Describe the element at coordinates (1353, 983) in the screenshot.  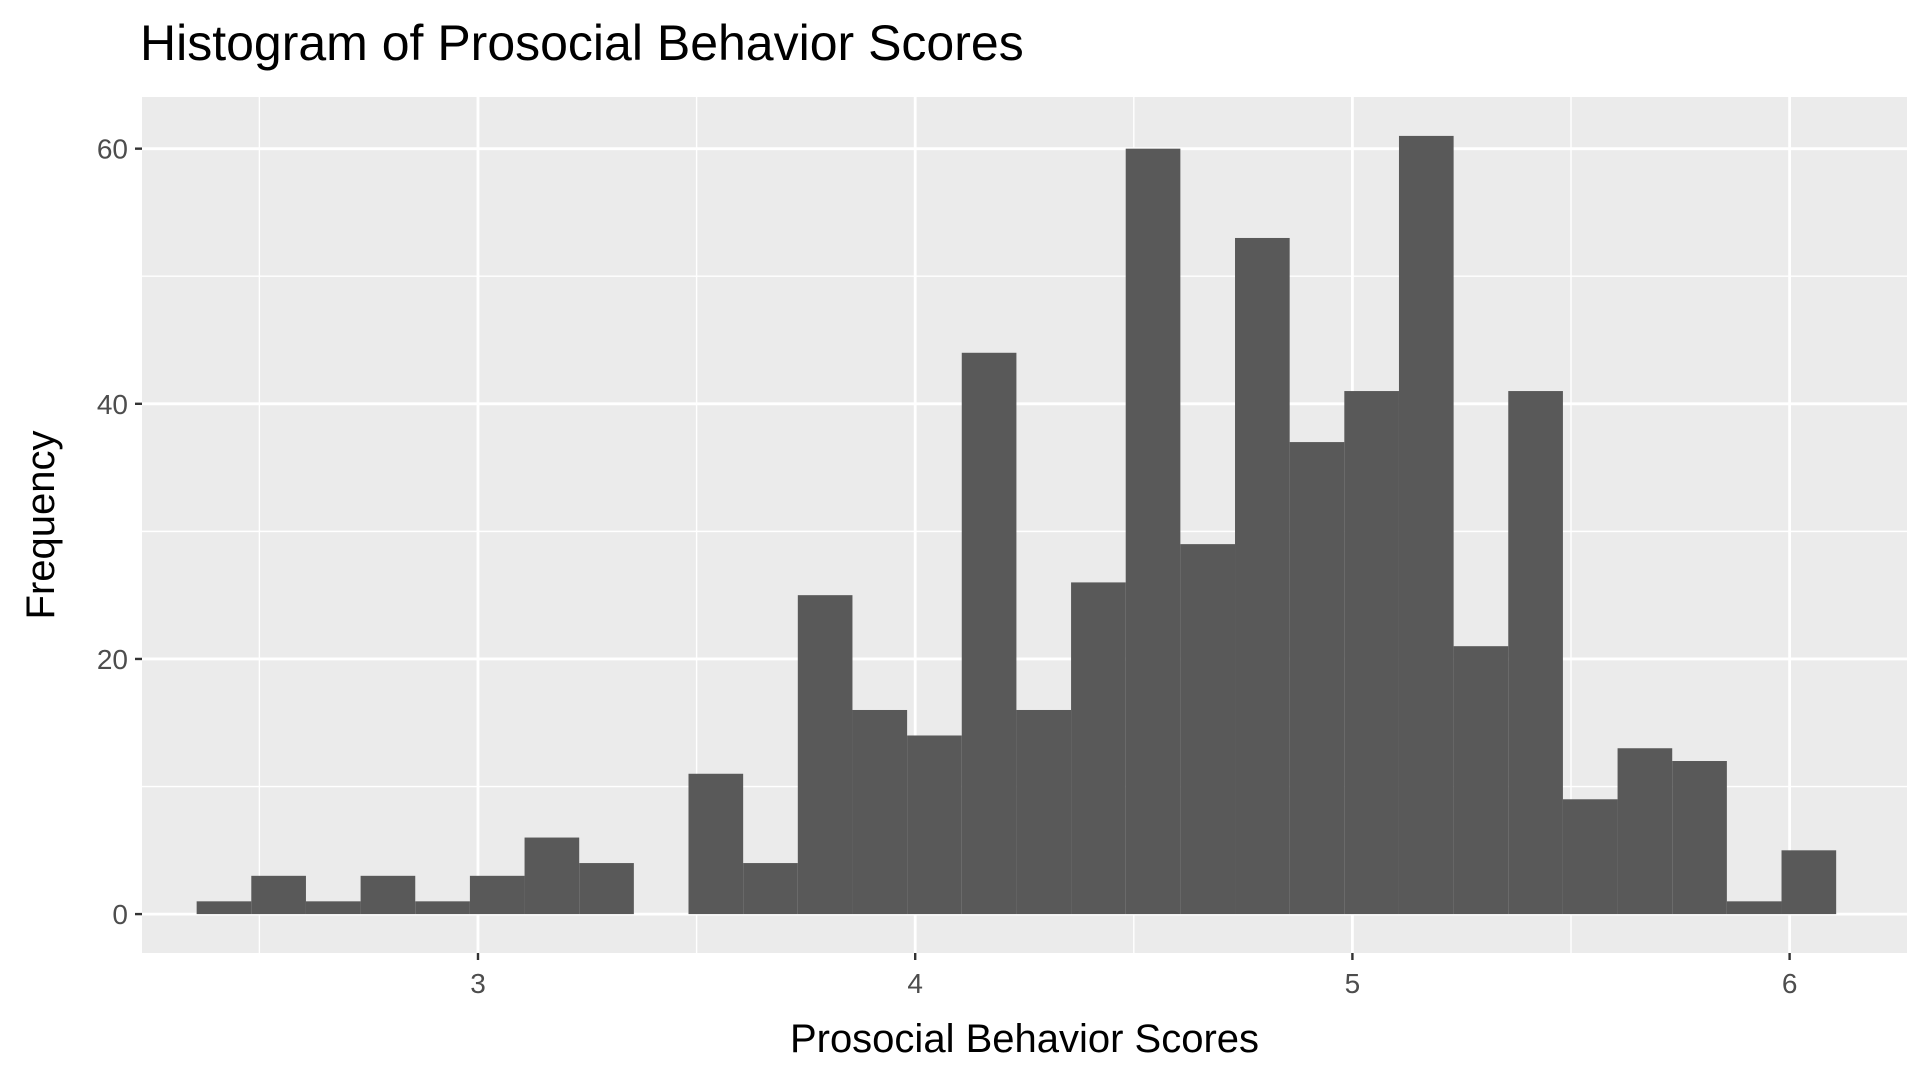
I see `x-tick-label: 5` at that location.